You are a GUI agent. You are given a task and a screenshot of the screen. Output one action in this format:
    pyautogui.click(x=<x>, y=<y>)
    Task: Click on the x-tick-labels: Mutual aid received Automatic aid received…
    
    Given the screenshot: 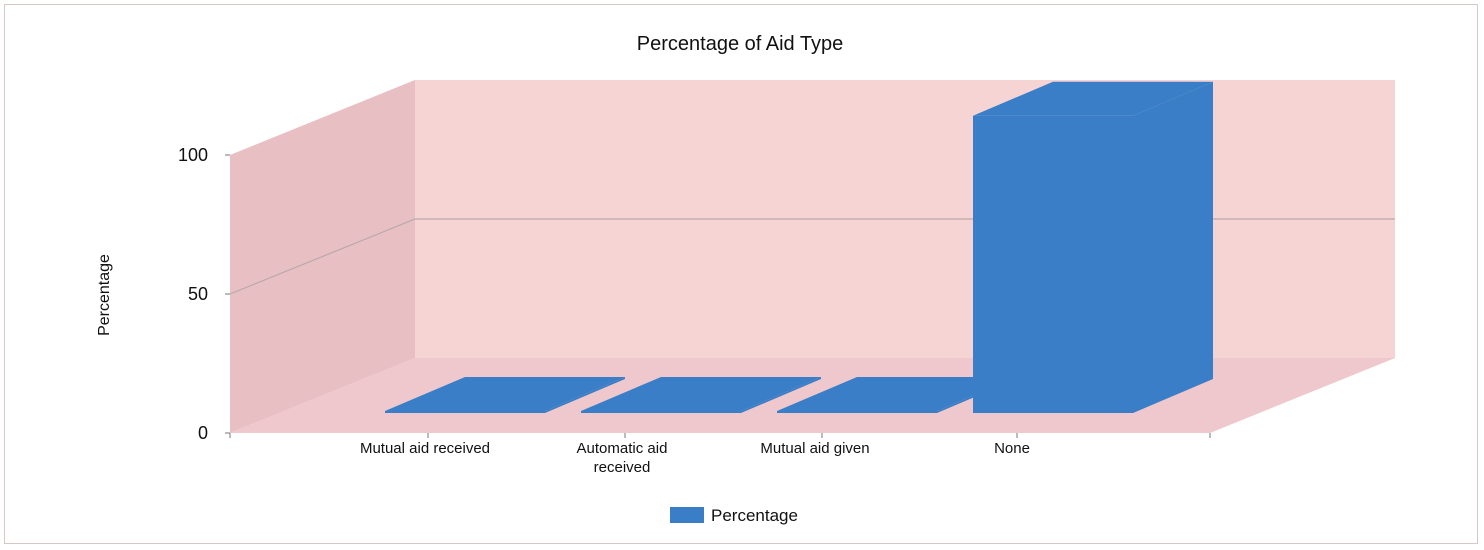 What is the action you would take?
    pyautogui.click(x=695, y=458)
    